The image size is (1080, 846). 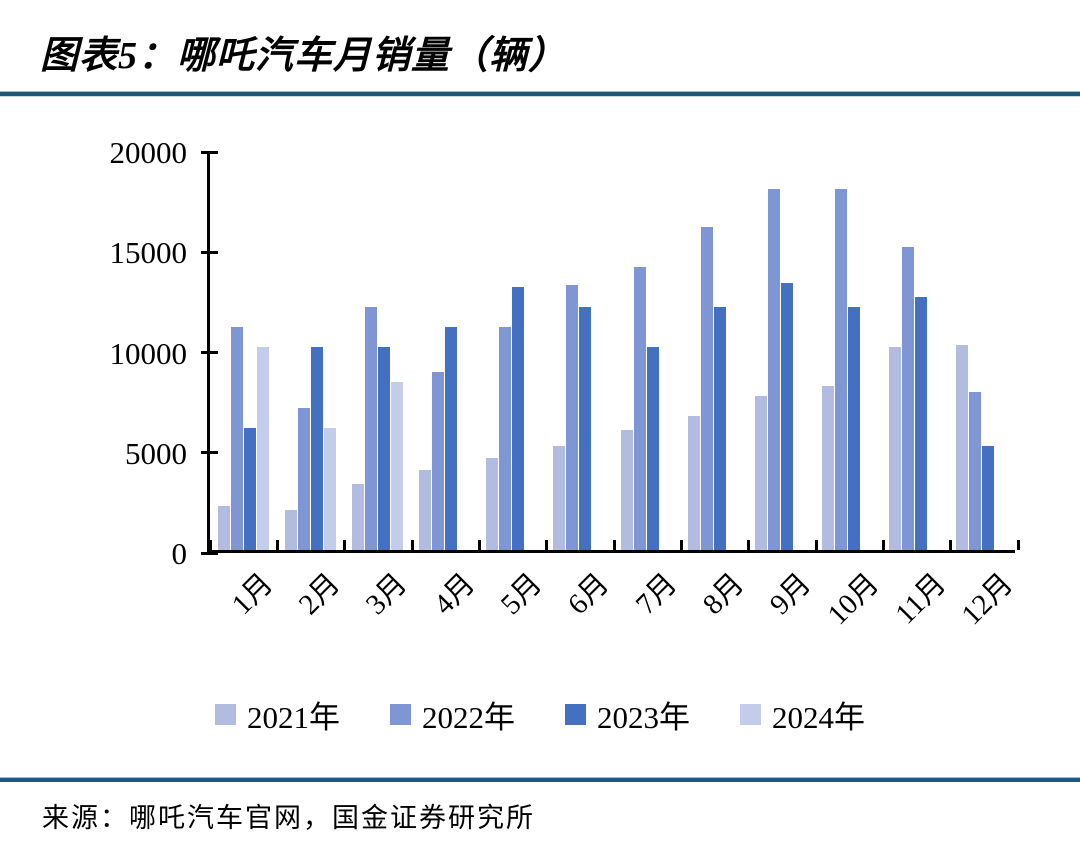 What do you see at coordinates (148, 152) in the screenshot?
I see `y-axis-label: 20000` at bounding box center [148, 152].